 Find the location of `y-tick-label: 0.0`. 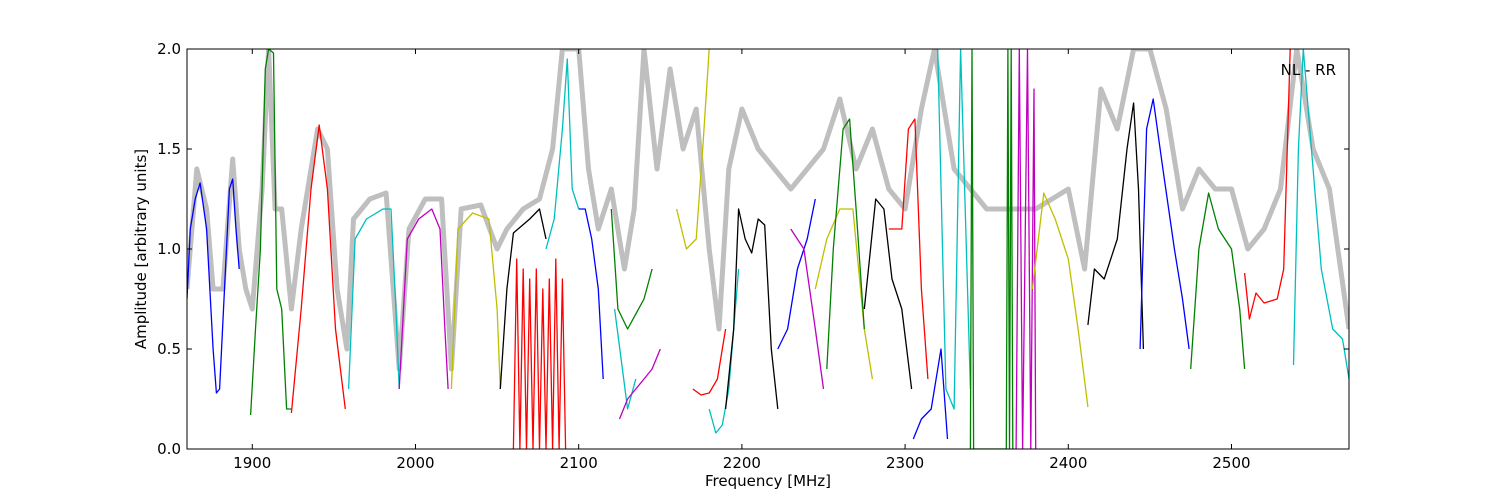

y-tick-label: 0.0 is located at coordinates (169, 449).